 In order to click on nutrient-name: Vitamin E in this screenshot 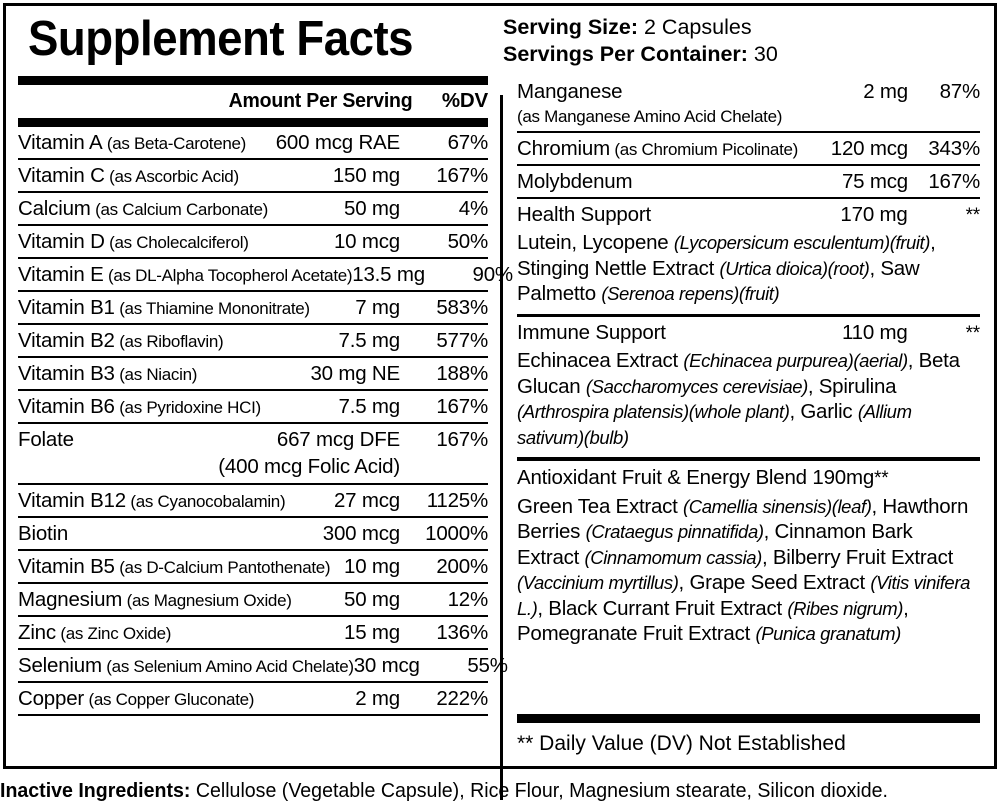, I will do `click(61, 274)`.